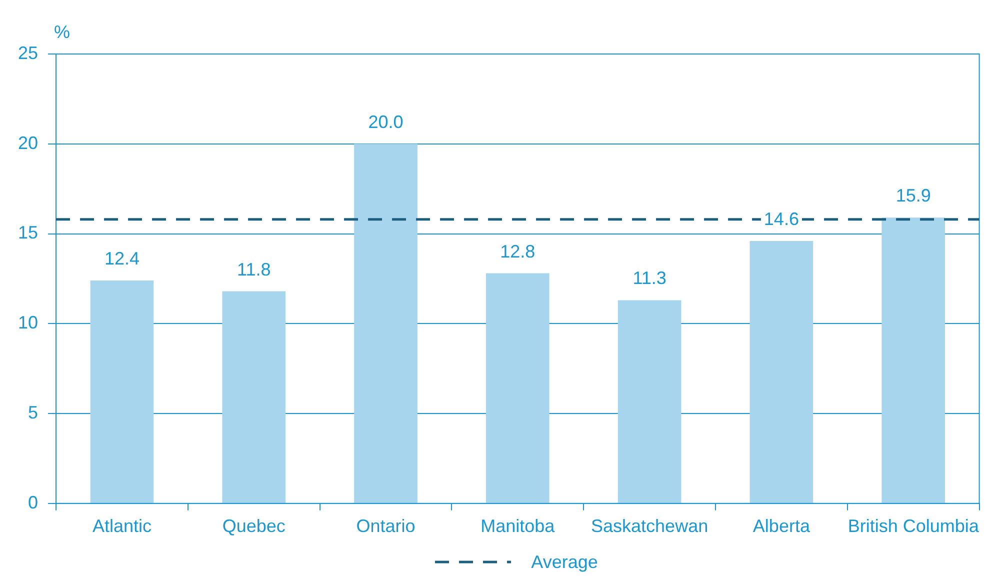 The height and width of the screenshot is (588, 993). Describe the element at coordinates (914, 526) in the screenshot. I see `x-tick-label: British Columbia` at that location.